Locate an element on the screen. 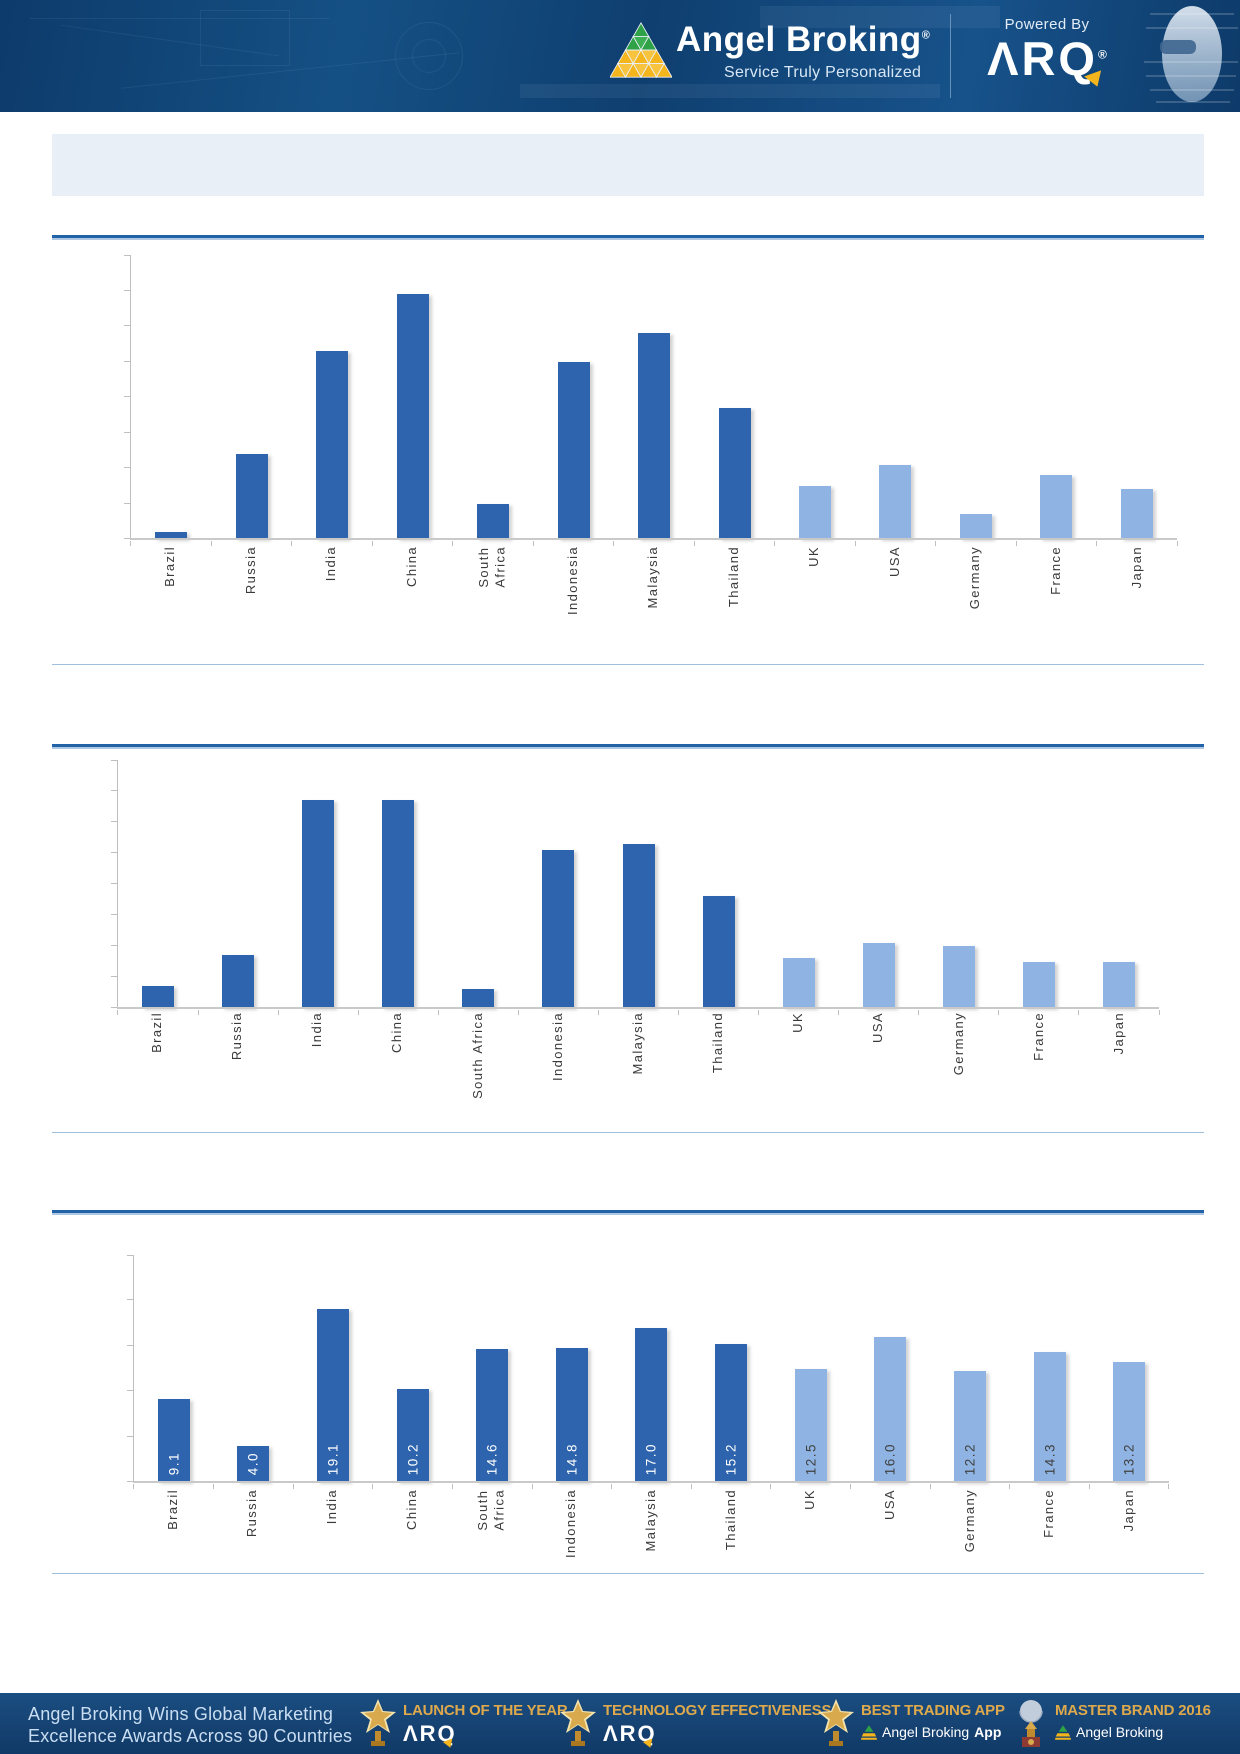 Image resolution: width=1240 pixels, height=1754 pixels. bar-slot-brazil is located at coordinates (158, 887).